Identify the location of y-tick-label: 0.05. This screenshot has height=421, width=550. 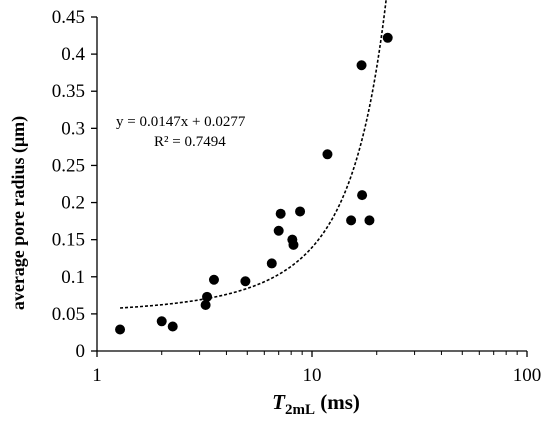
(68, 314).